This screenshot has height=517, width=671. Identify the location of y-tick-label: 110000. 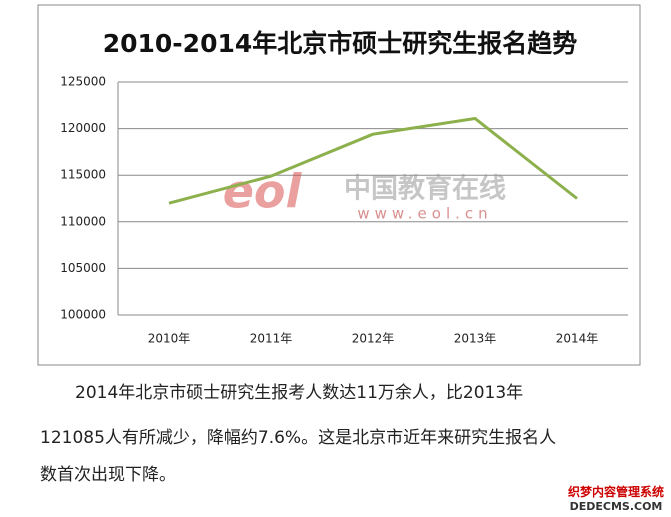
(83, 221).